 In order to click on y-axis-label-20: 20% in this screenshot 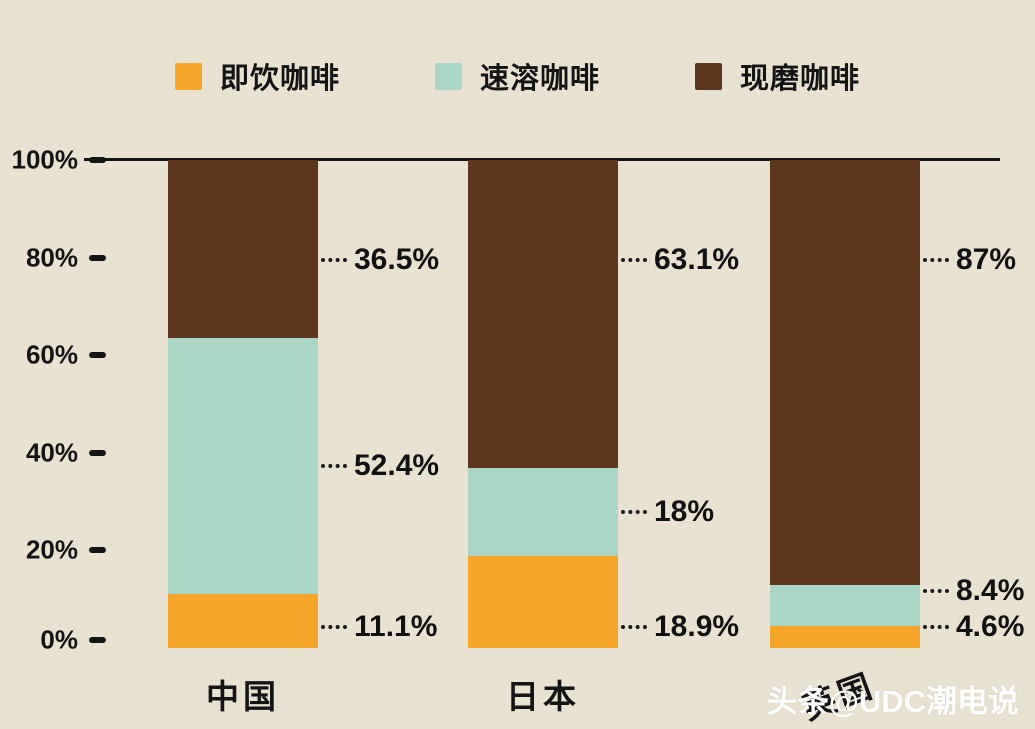, I will do `click(51, 549)`.